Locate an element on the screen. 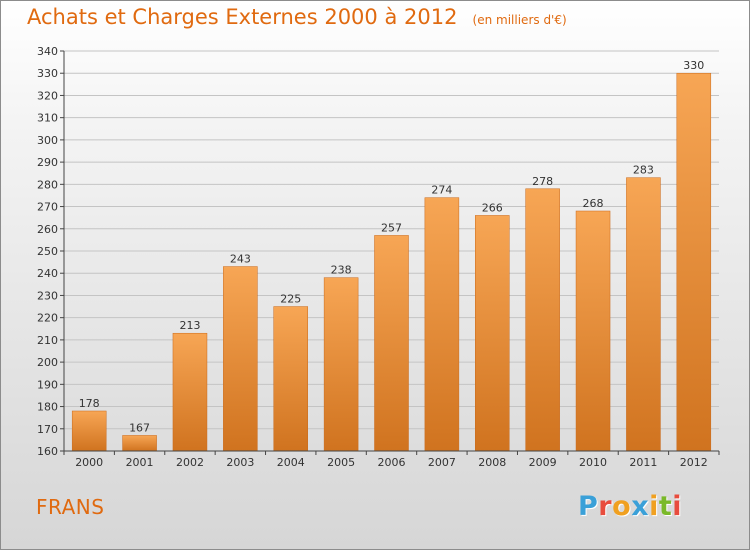 Image resolution: width=750 pixels, height=550 pixels. bar-2011 is located at coordinates (643, 314).